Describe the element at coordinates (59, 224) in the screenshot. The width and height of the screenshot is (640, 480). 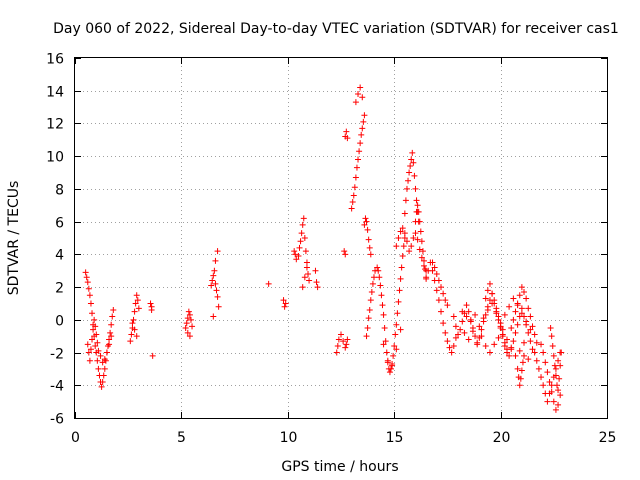
I see `y-tick-label: 6` at that location.